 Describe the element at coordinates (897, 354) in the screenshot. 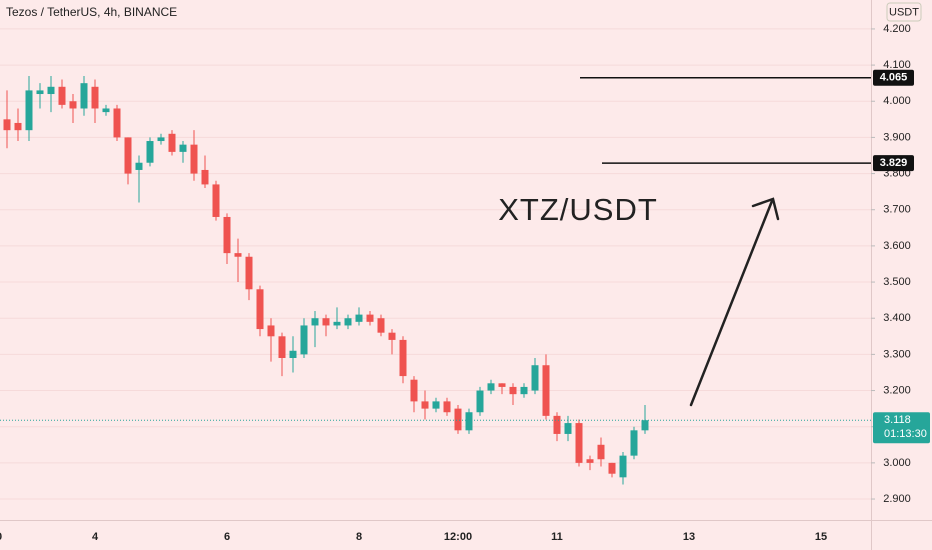

I see `y-tick-label: 3.300` at that location.